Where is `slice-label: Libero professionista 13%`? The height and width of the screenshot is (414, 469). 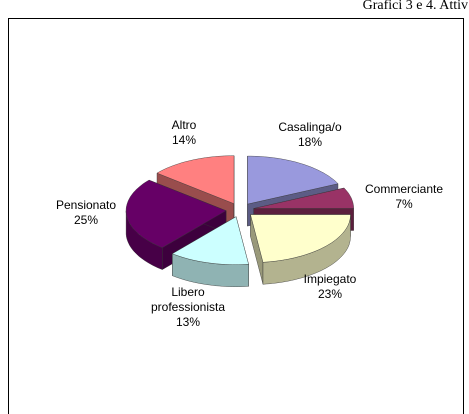 slice-label: Libero professionista 13% is located at coordinates (188, 307).